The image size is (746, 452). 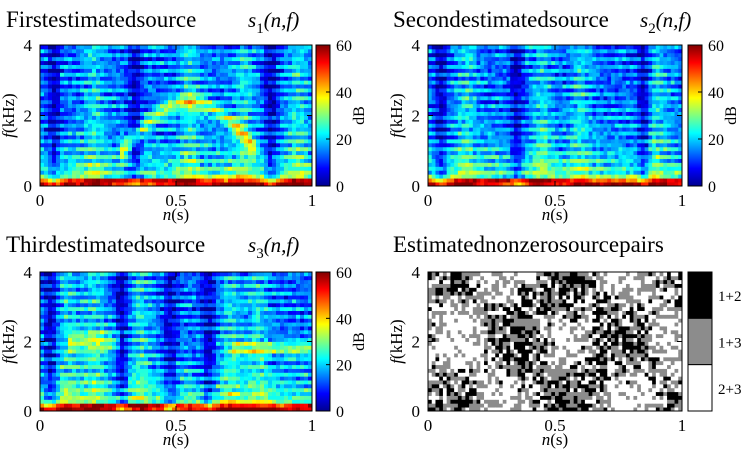 What do you see at coordinates (729, 390) in the screenshot?
I see `legend-label: 2+3` at bounding box center [729, 390].